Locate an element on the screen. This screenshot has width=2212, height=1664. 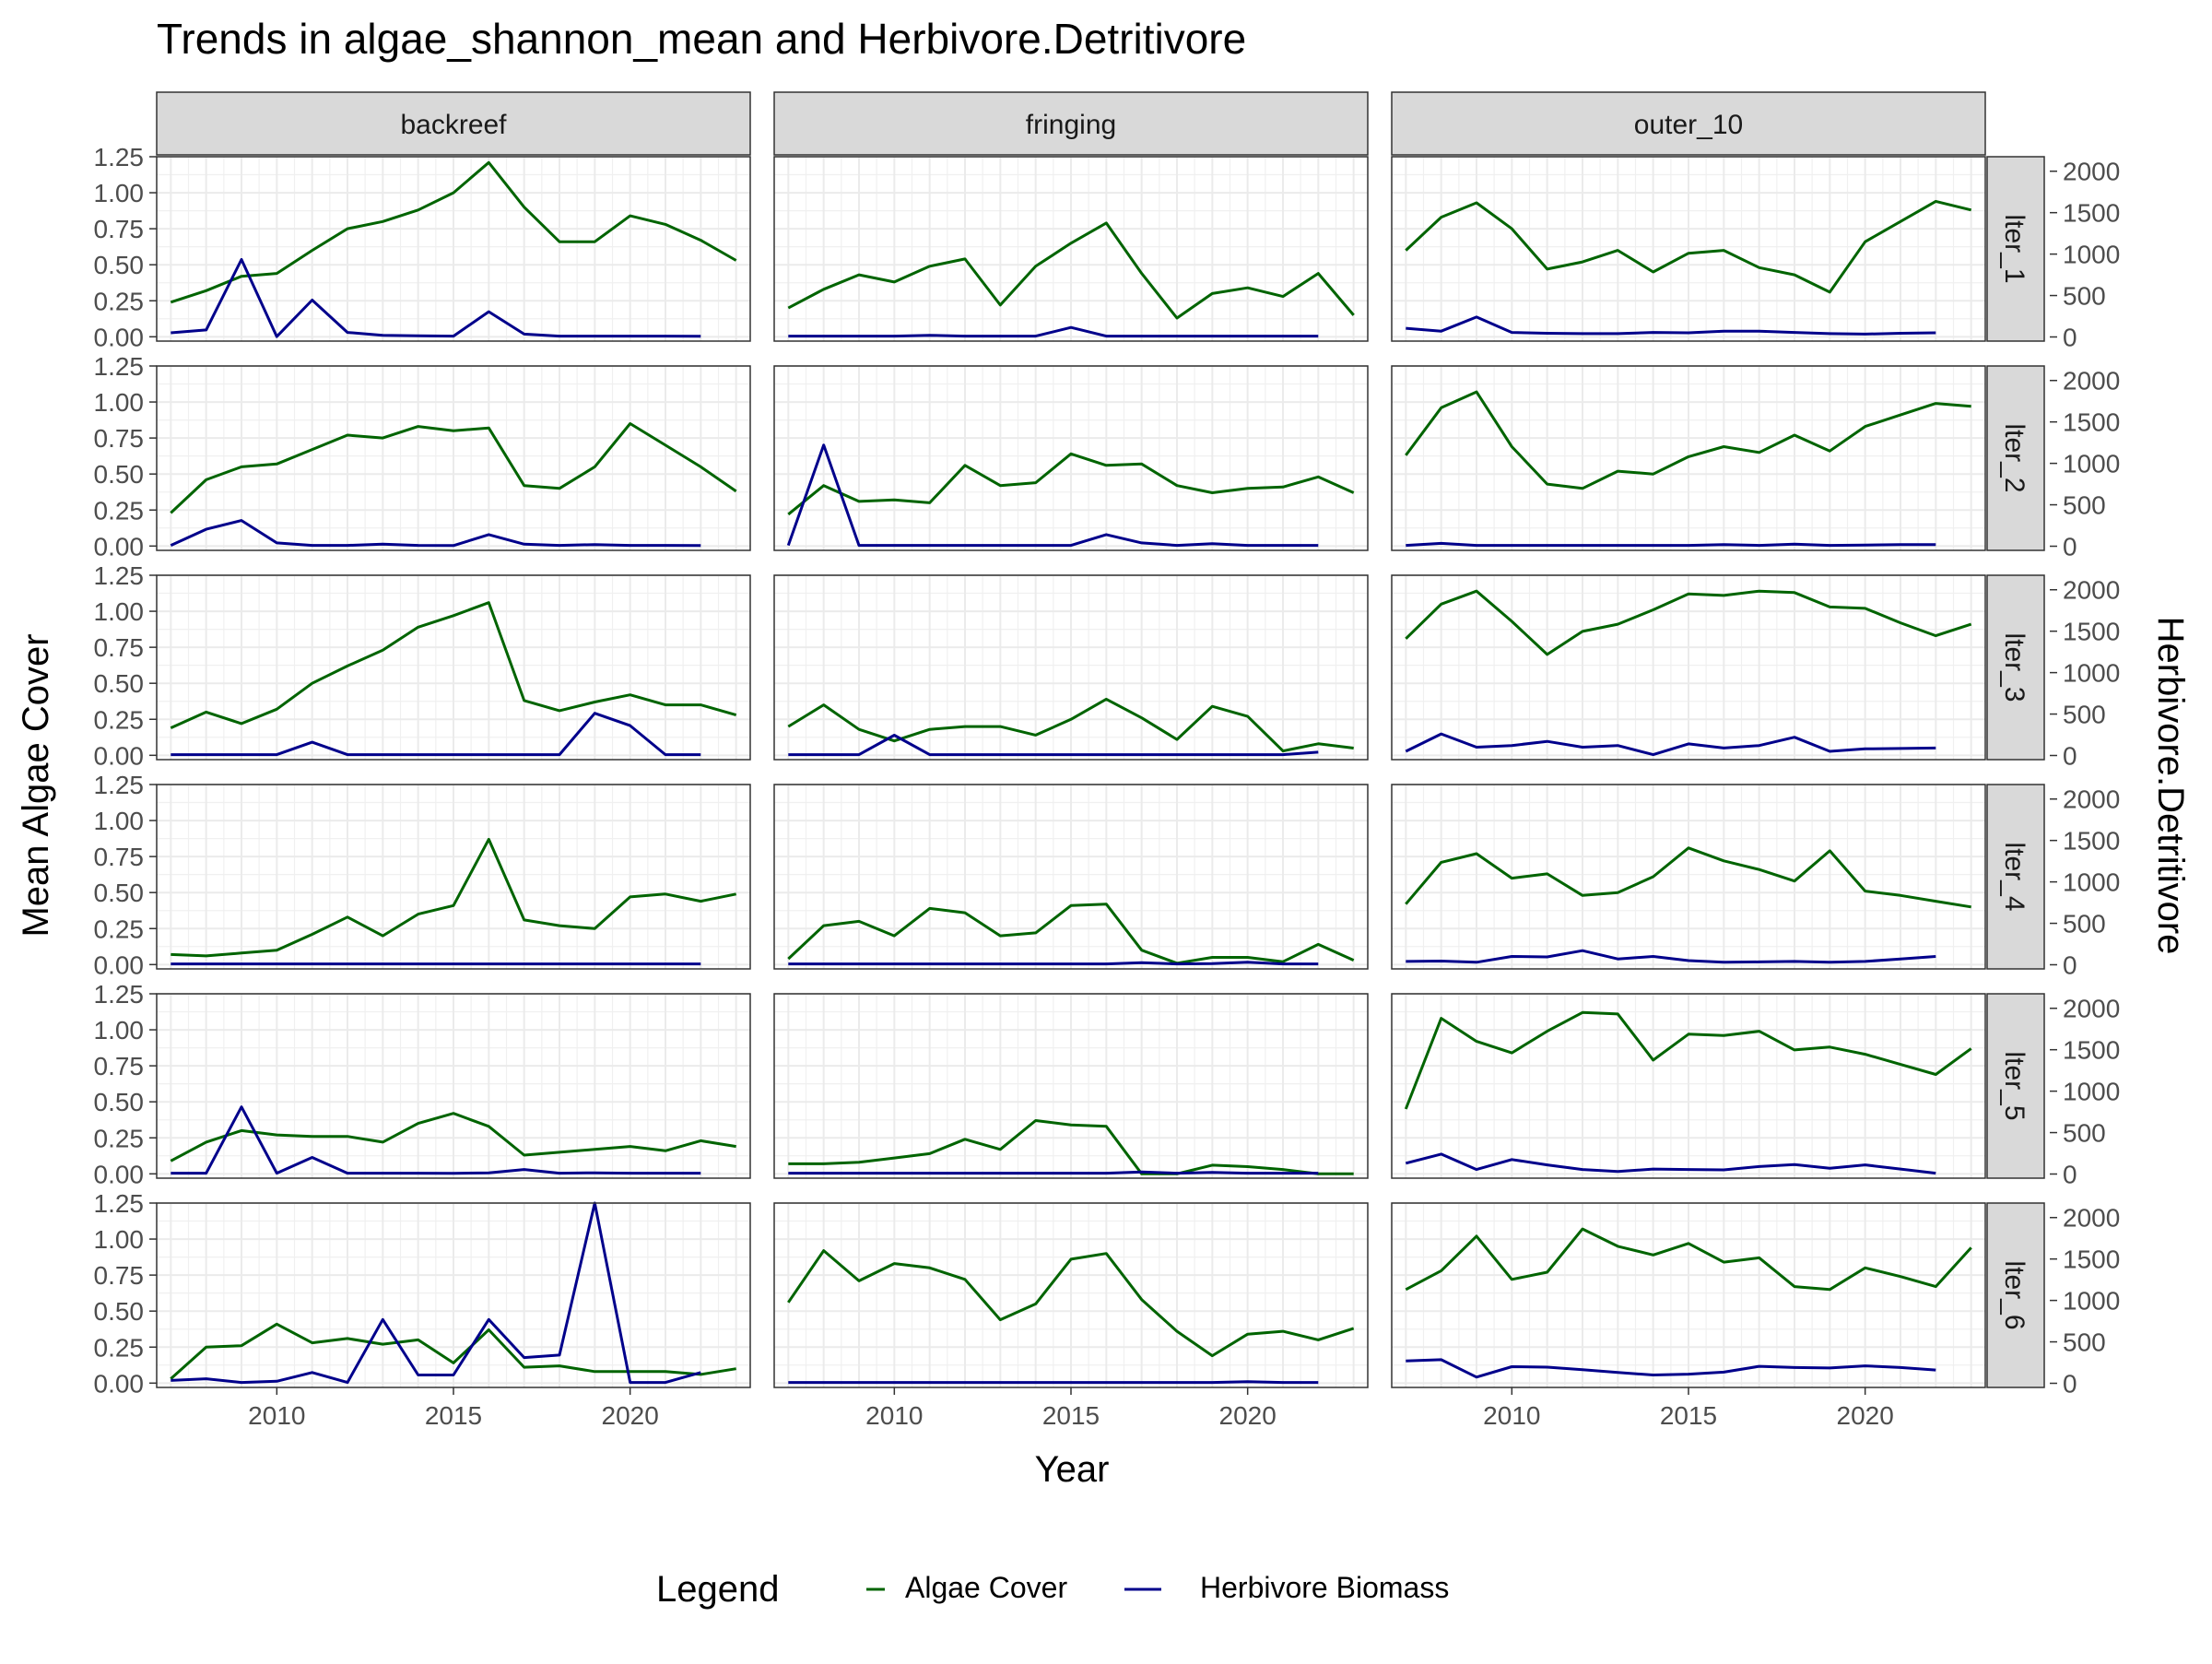
y-axis-title: Mean Algae Cover is located at coordinates (36, 785).